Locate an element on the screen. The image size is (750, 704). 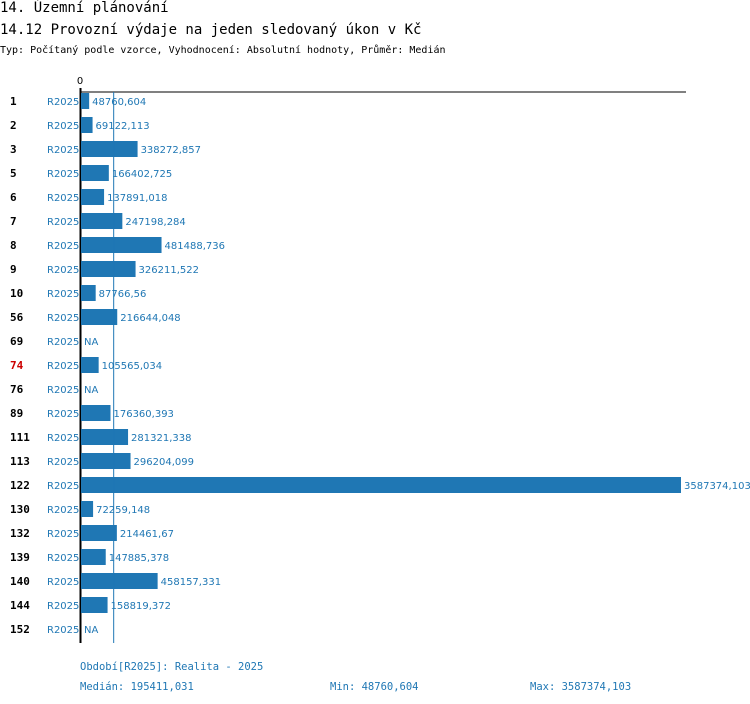
footer-max: Max: 3587374,103 is located at coordinates (580, 687).